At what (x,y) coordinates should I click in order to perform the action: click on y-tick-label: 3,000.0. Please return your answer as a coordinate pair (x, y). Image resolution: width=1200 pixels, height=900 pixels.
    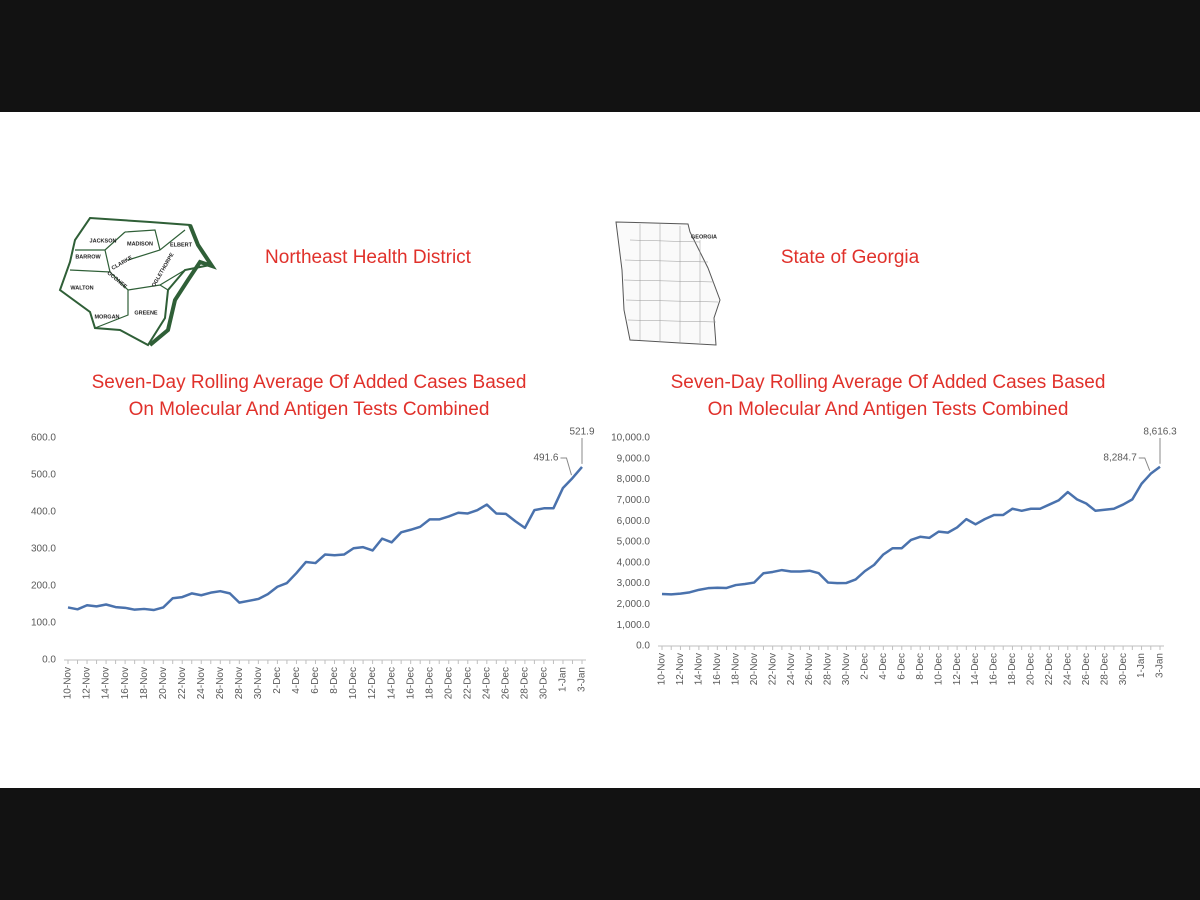
    Looking at the image, I should click on (634, 583).